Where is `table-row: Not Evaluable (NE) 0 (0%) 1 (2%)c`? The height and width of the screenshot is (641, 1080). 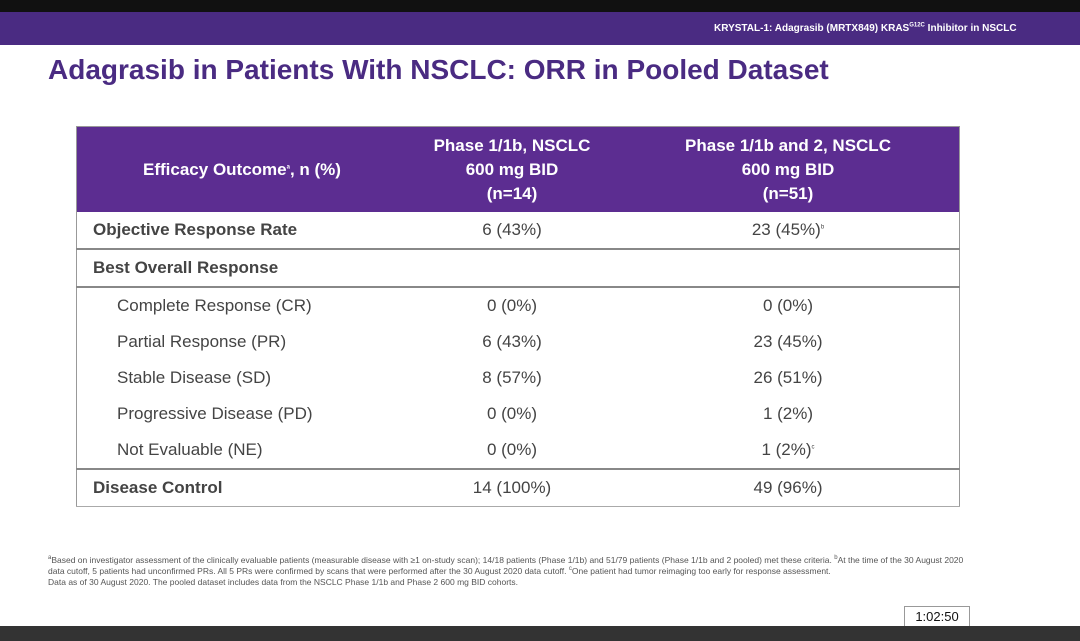 table-row: Not Evaluable (NE) 0 (0%) 1 (2%)c is located at coordinates (518, 451).